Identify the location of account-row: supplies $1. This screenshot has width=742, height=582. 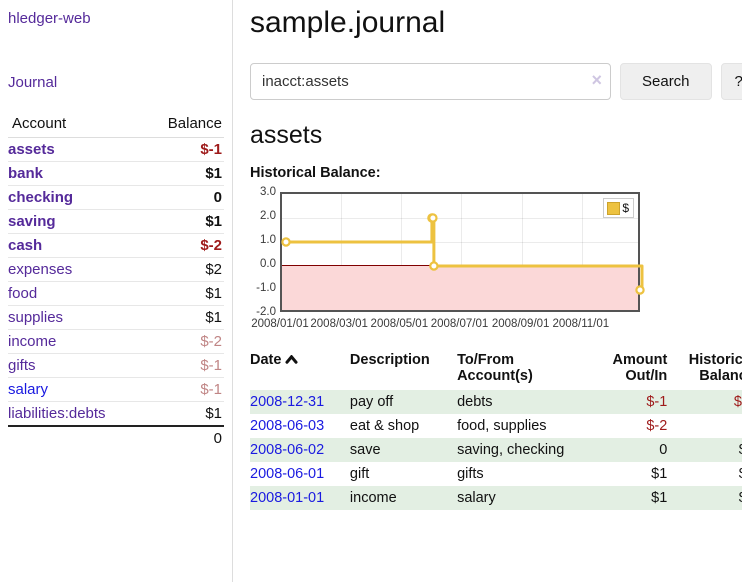
(116, 317).